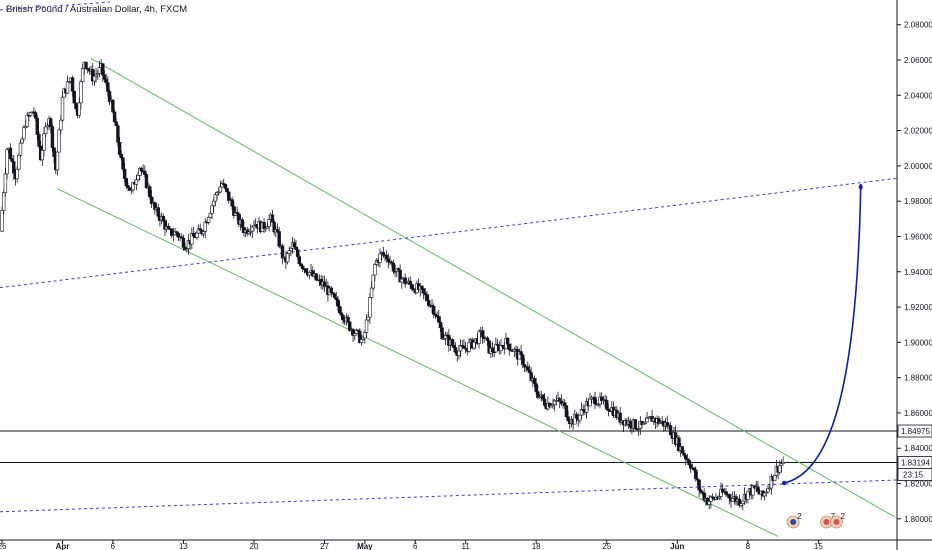 The width and height of the screenshot is (932, 550). What do you see at coordinates (466, 544) in the screenshot?
I see `x-axis: 26 Apr 6 13 20 27 May 6 11 18 25 Jun 8 15` at bounding box center [466, 544].